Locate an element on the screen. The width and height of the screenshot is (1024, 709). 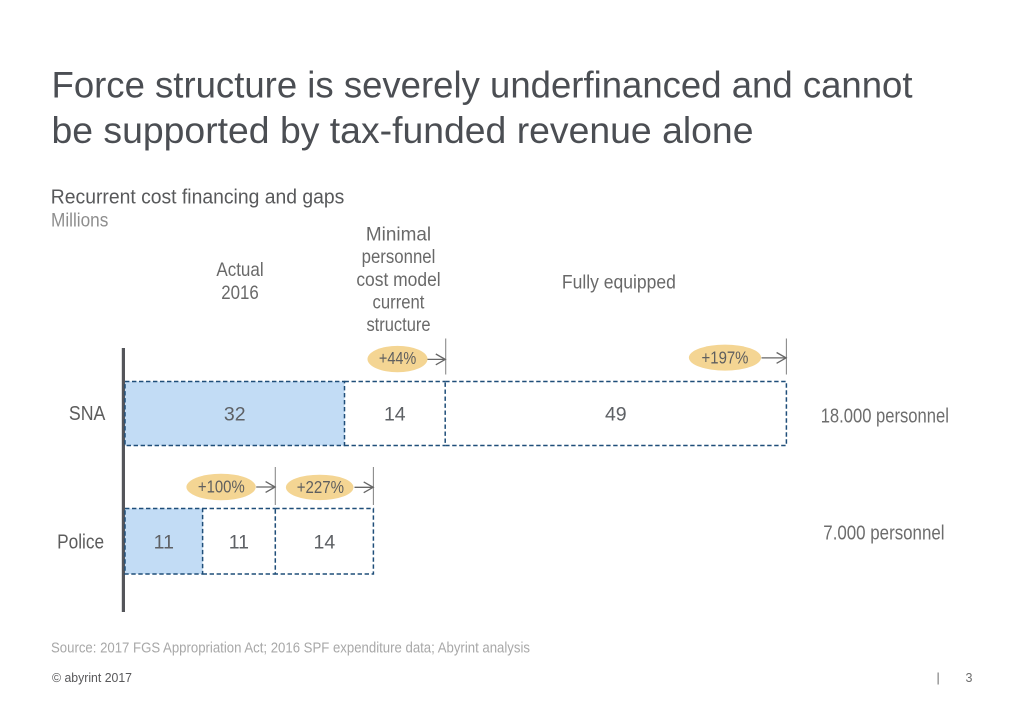
svg-text: structure is located at coordinates (398, 325).